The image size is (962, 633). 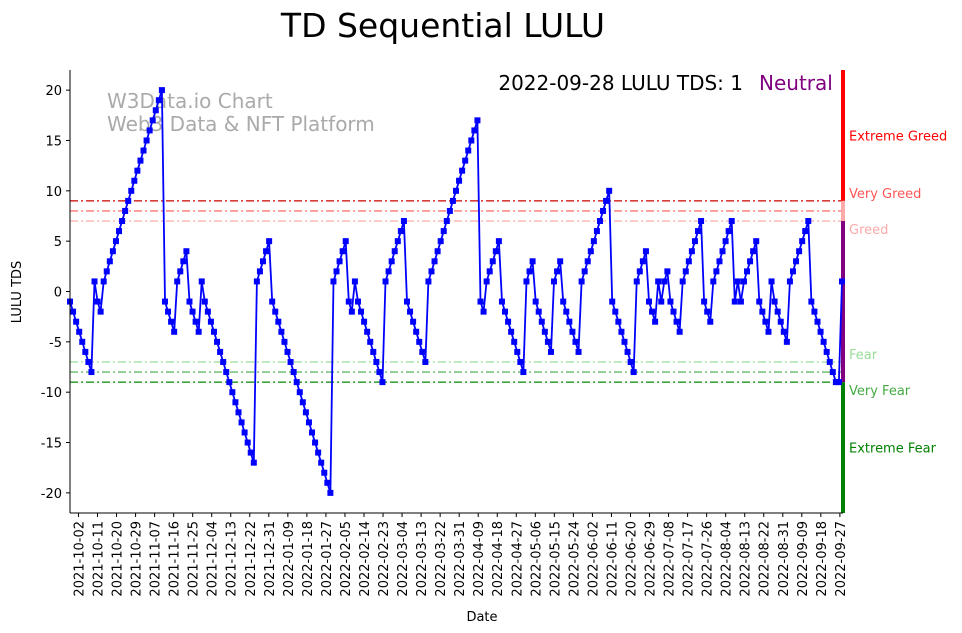 What do you see at coordinates (384, 559) in the screenshot?
I see `x-tick-label: 2022-02-23` at bounding box center [384, 559].